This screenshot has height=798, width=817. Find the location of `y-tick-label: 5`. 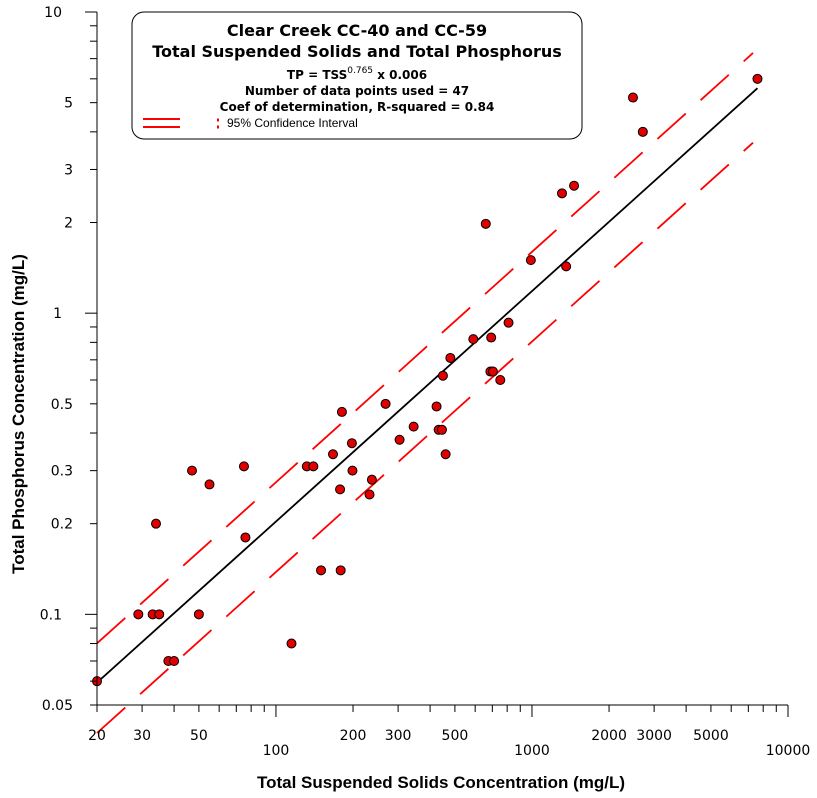

y-tick-label: 5 is located at coordinates (68, 104).